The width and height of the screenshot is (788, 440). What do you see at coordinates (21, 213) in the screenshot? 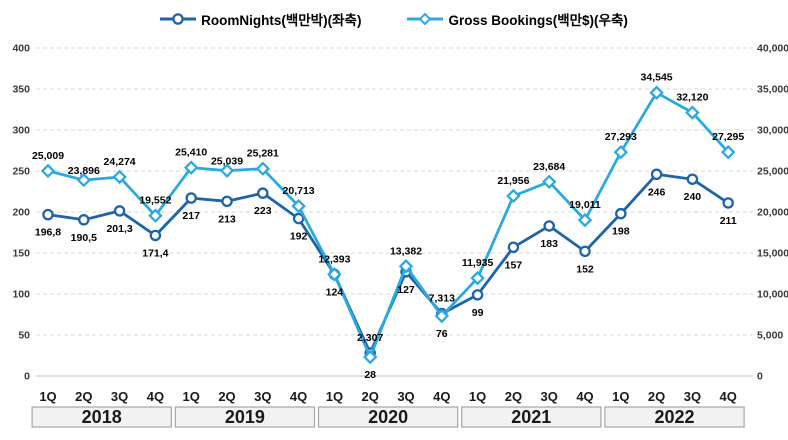
I see `left-axis-tick: 200` at bounding box center [21, 213].